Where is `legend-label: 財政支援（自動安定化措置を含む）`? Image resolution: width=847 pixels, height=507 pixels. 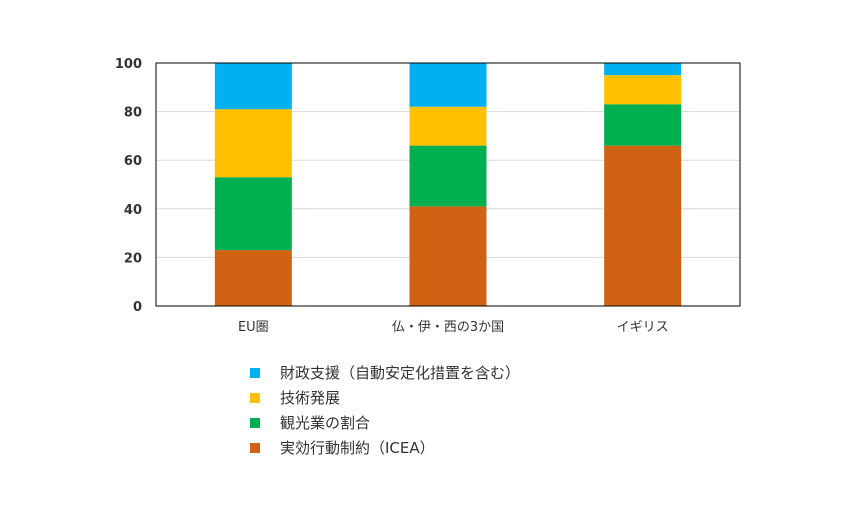
legend-label: 財政支援（自動安定化措置を含む） is located at coordinates (400, 373).